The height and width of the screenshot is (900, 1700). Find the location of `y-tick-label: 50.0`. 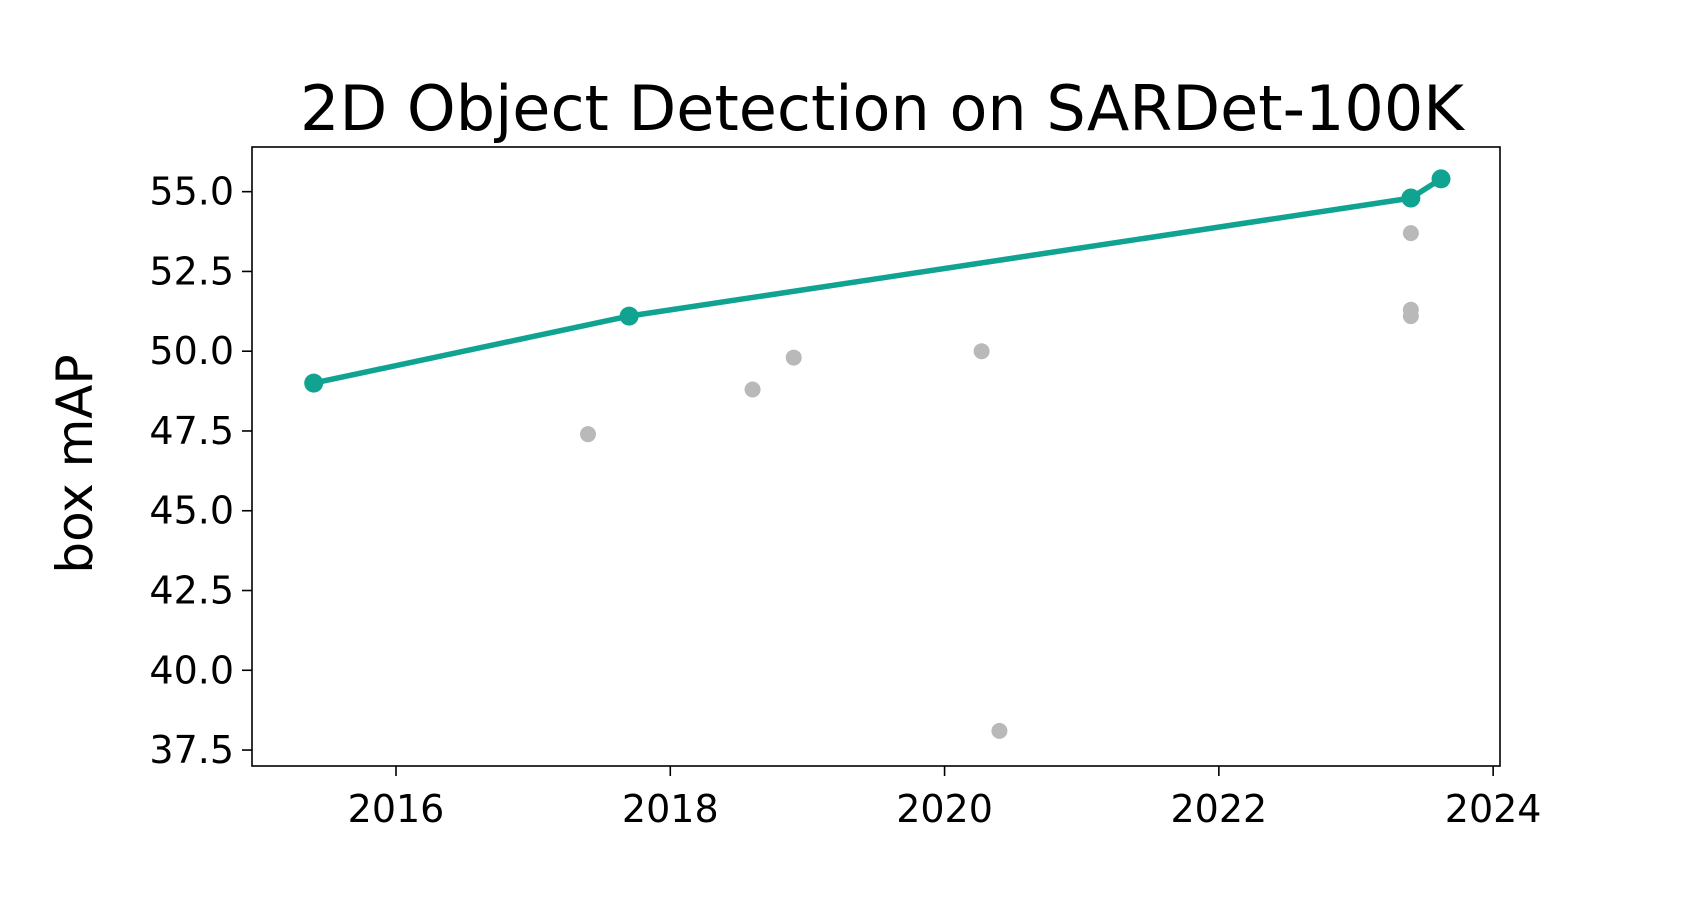

y-tick-label: 50.0 is located at coordinates (191, 351).